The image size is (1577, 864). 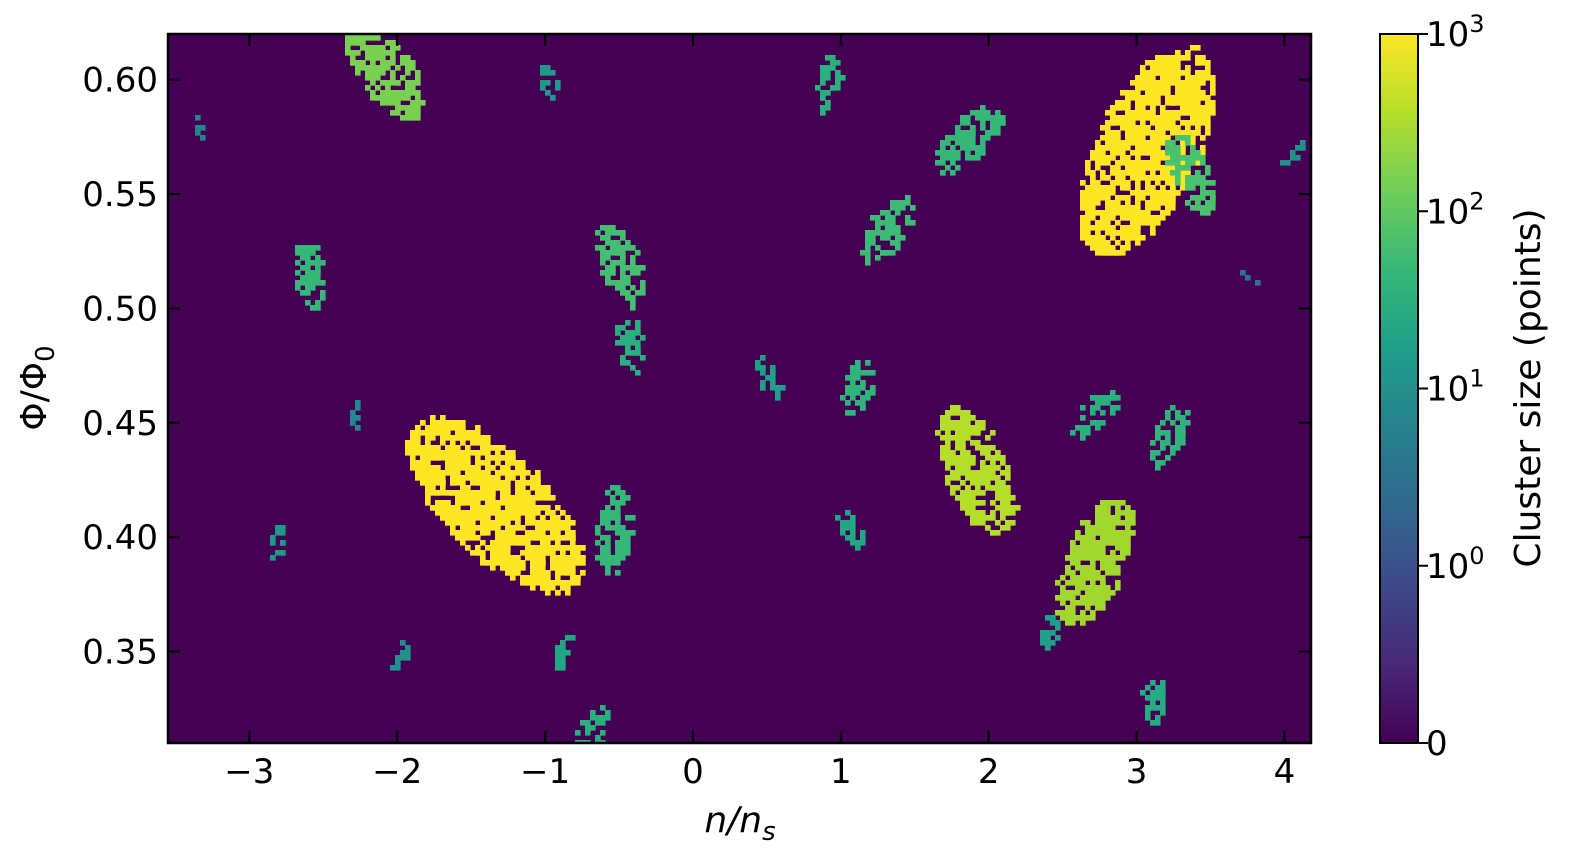 I want to click on x-axis-label: n/ns, so click(x=739, y=823).